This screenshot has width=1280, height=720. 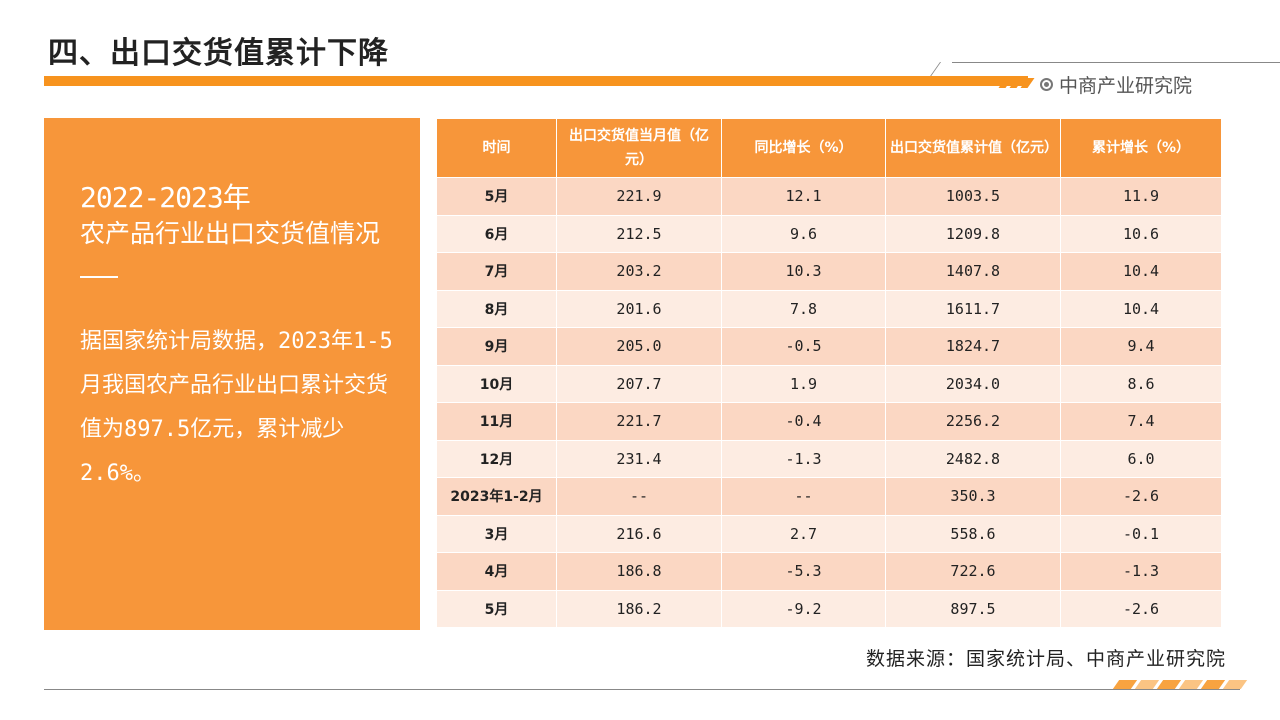 I want to click on table-cell-value: 231.4, so click(x=639, y=458).